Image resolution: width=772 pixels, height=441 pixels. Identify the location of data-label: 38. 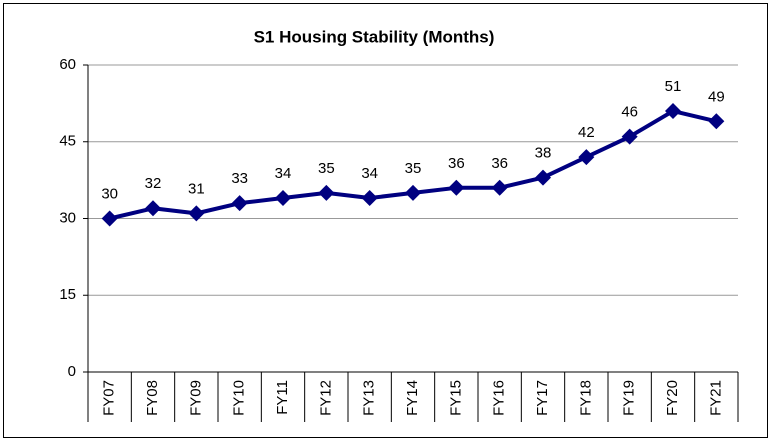
(543, 153).